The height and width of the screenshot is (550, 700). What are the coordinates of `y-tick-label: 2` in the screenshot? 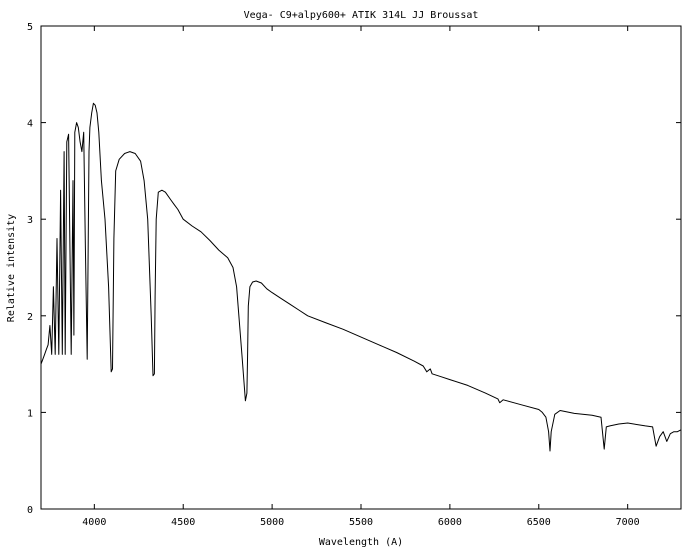 It's located at (30, 317).